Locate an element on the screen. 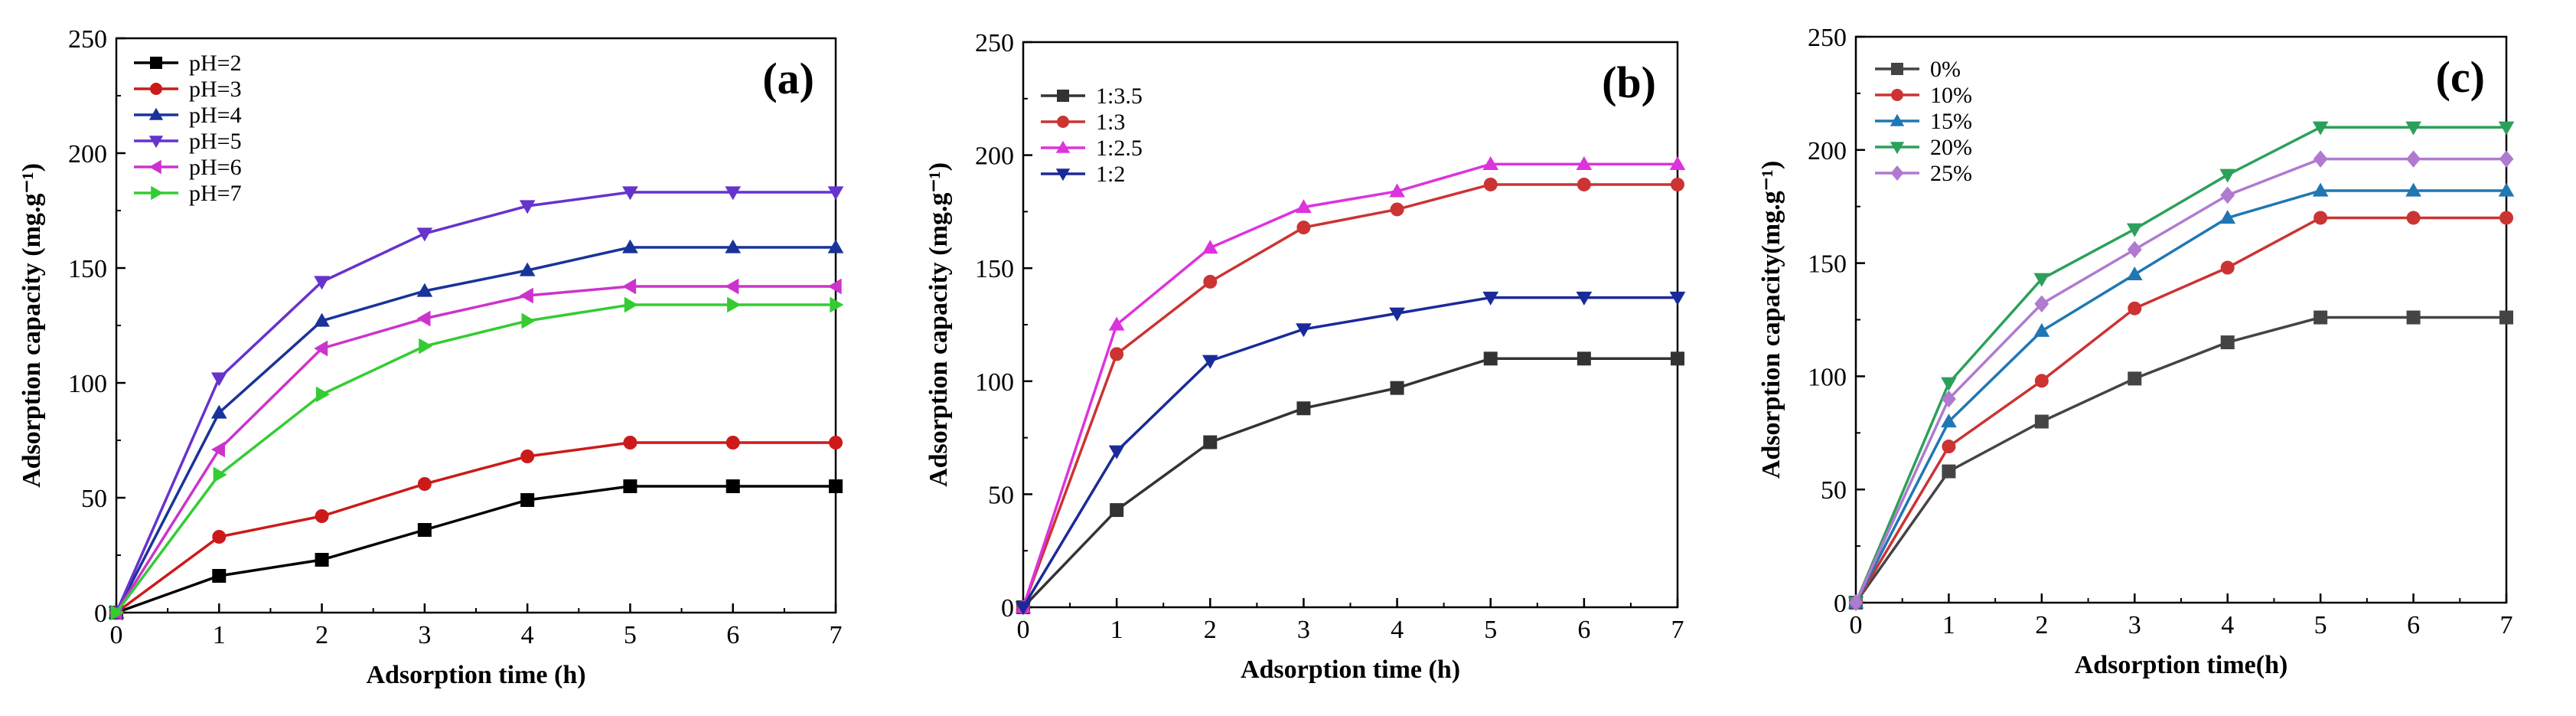 The width and height of the screenshot is (2576, 716). x-tick-label: 5 is located at coordinates (630, 635).